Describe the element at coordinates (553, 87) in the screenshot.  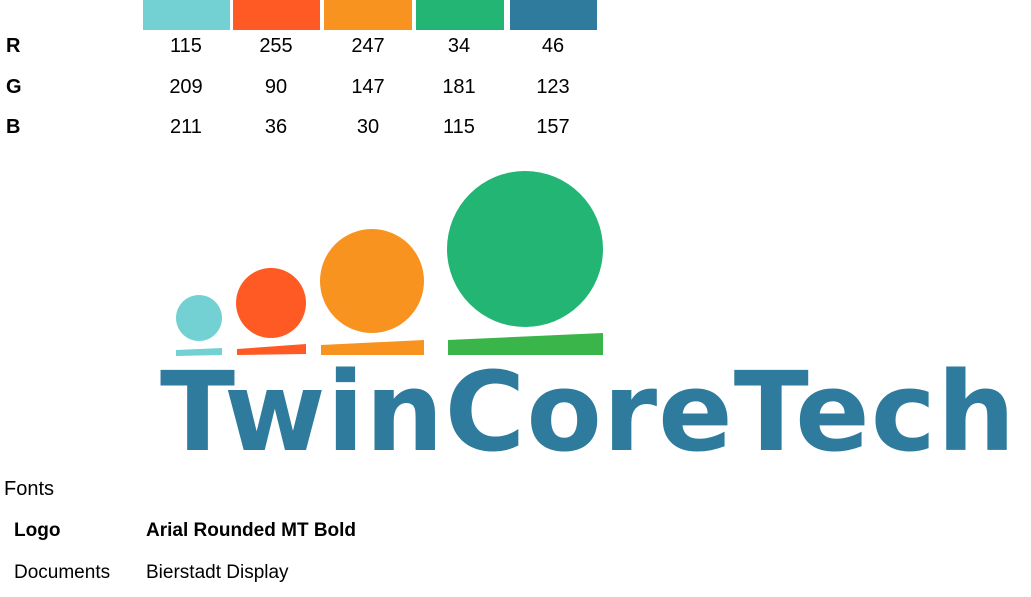
I see `value-g-5: 123` at that location.